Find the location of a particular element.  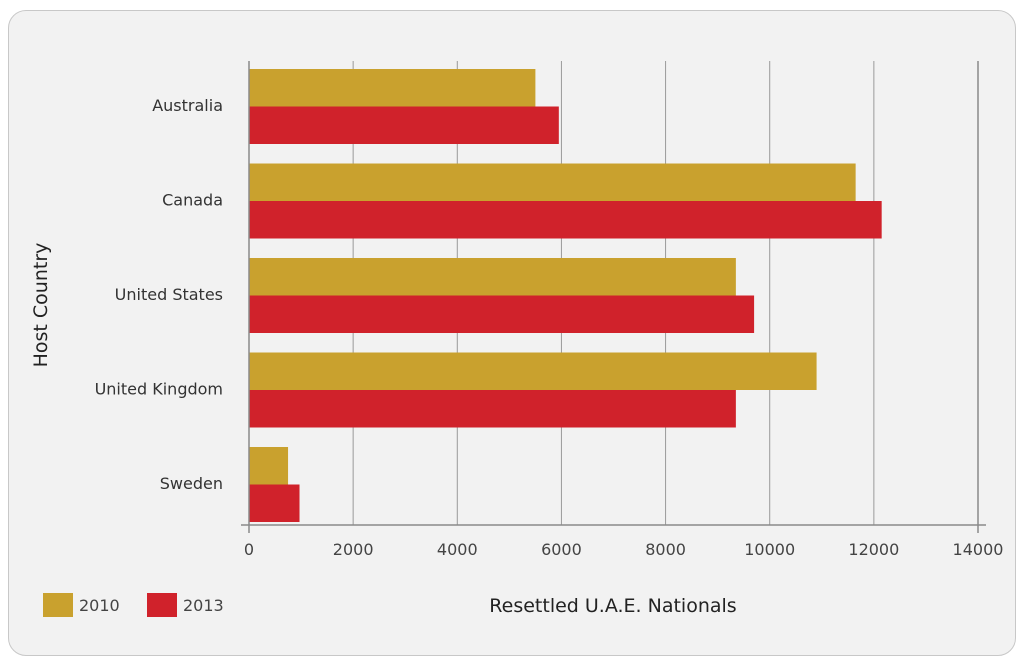

bar-canada-2013 is located at coordinates (565, 220).